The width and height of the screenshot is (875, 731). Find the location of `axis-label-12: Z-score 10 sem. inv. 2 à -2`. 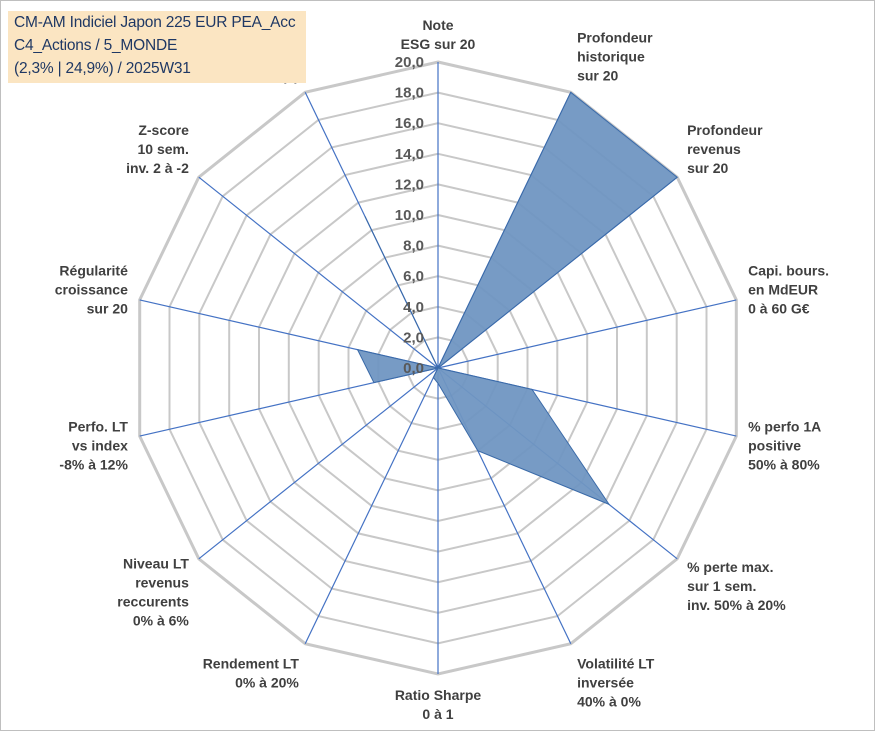

axis-label-12: Z-score 10 sem. inv. 2 à -2 is located at coordinates (157, 149).